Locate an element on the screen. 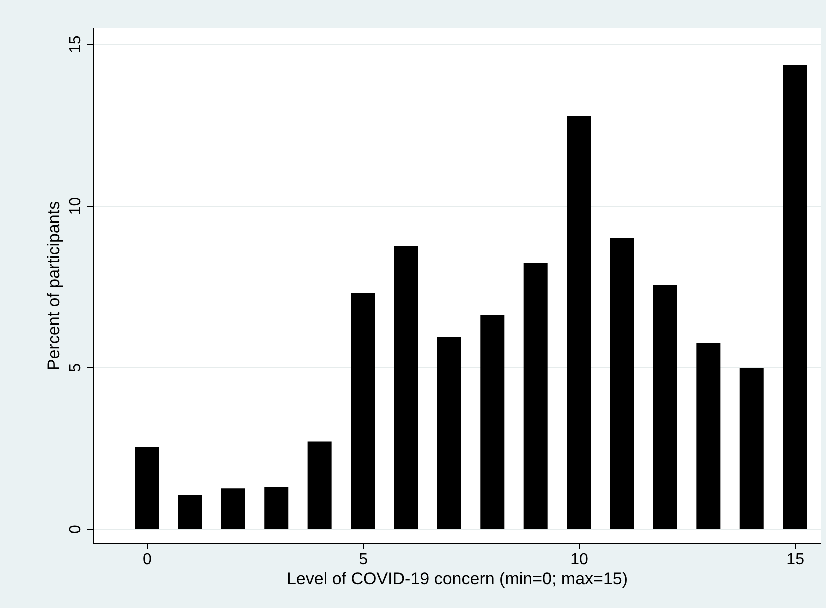 The height and width of the screenshot is (608, 826). y-tick-label: 0 is located at coordinates (76, 529).